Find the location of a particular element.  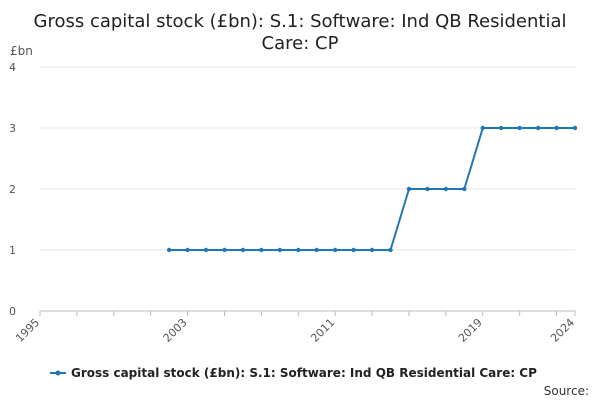

y-axis-tick-labels: 0 1 2 3 4 is located at coordinates (12, 189).